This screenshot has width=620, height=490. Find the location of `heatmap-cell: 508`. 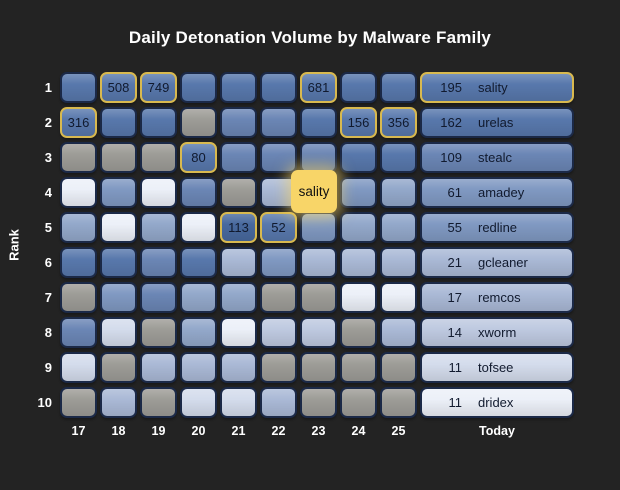

heatmap-cell: 508 is located at coordinates (118, 87).